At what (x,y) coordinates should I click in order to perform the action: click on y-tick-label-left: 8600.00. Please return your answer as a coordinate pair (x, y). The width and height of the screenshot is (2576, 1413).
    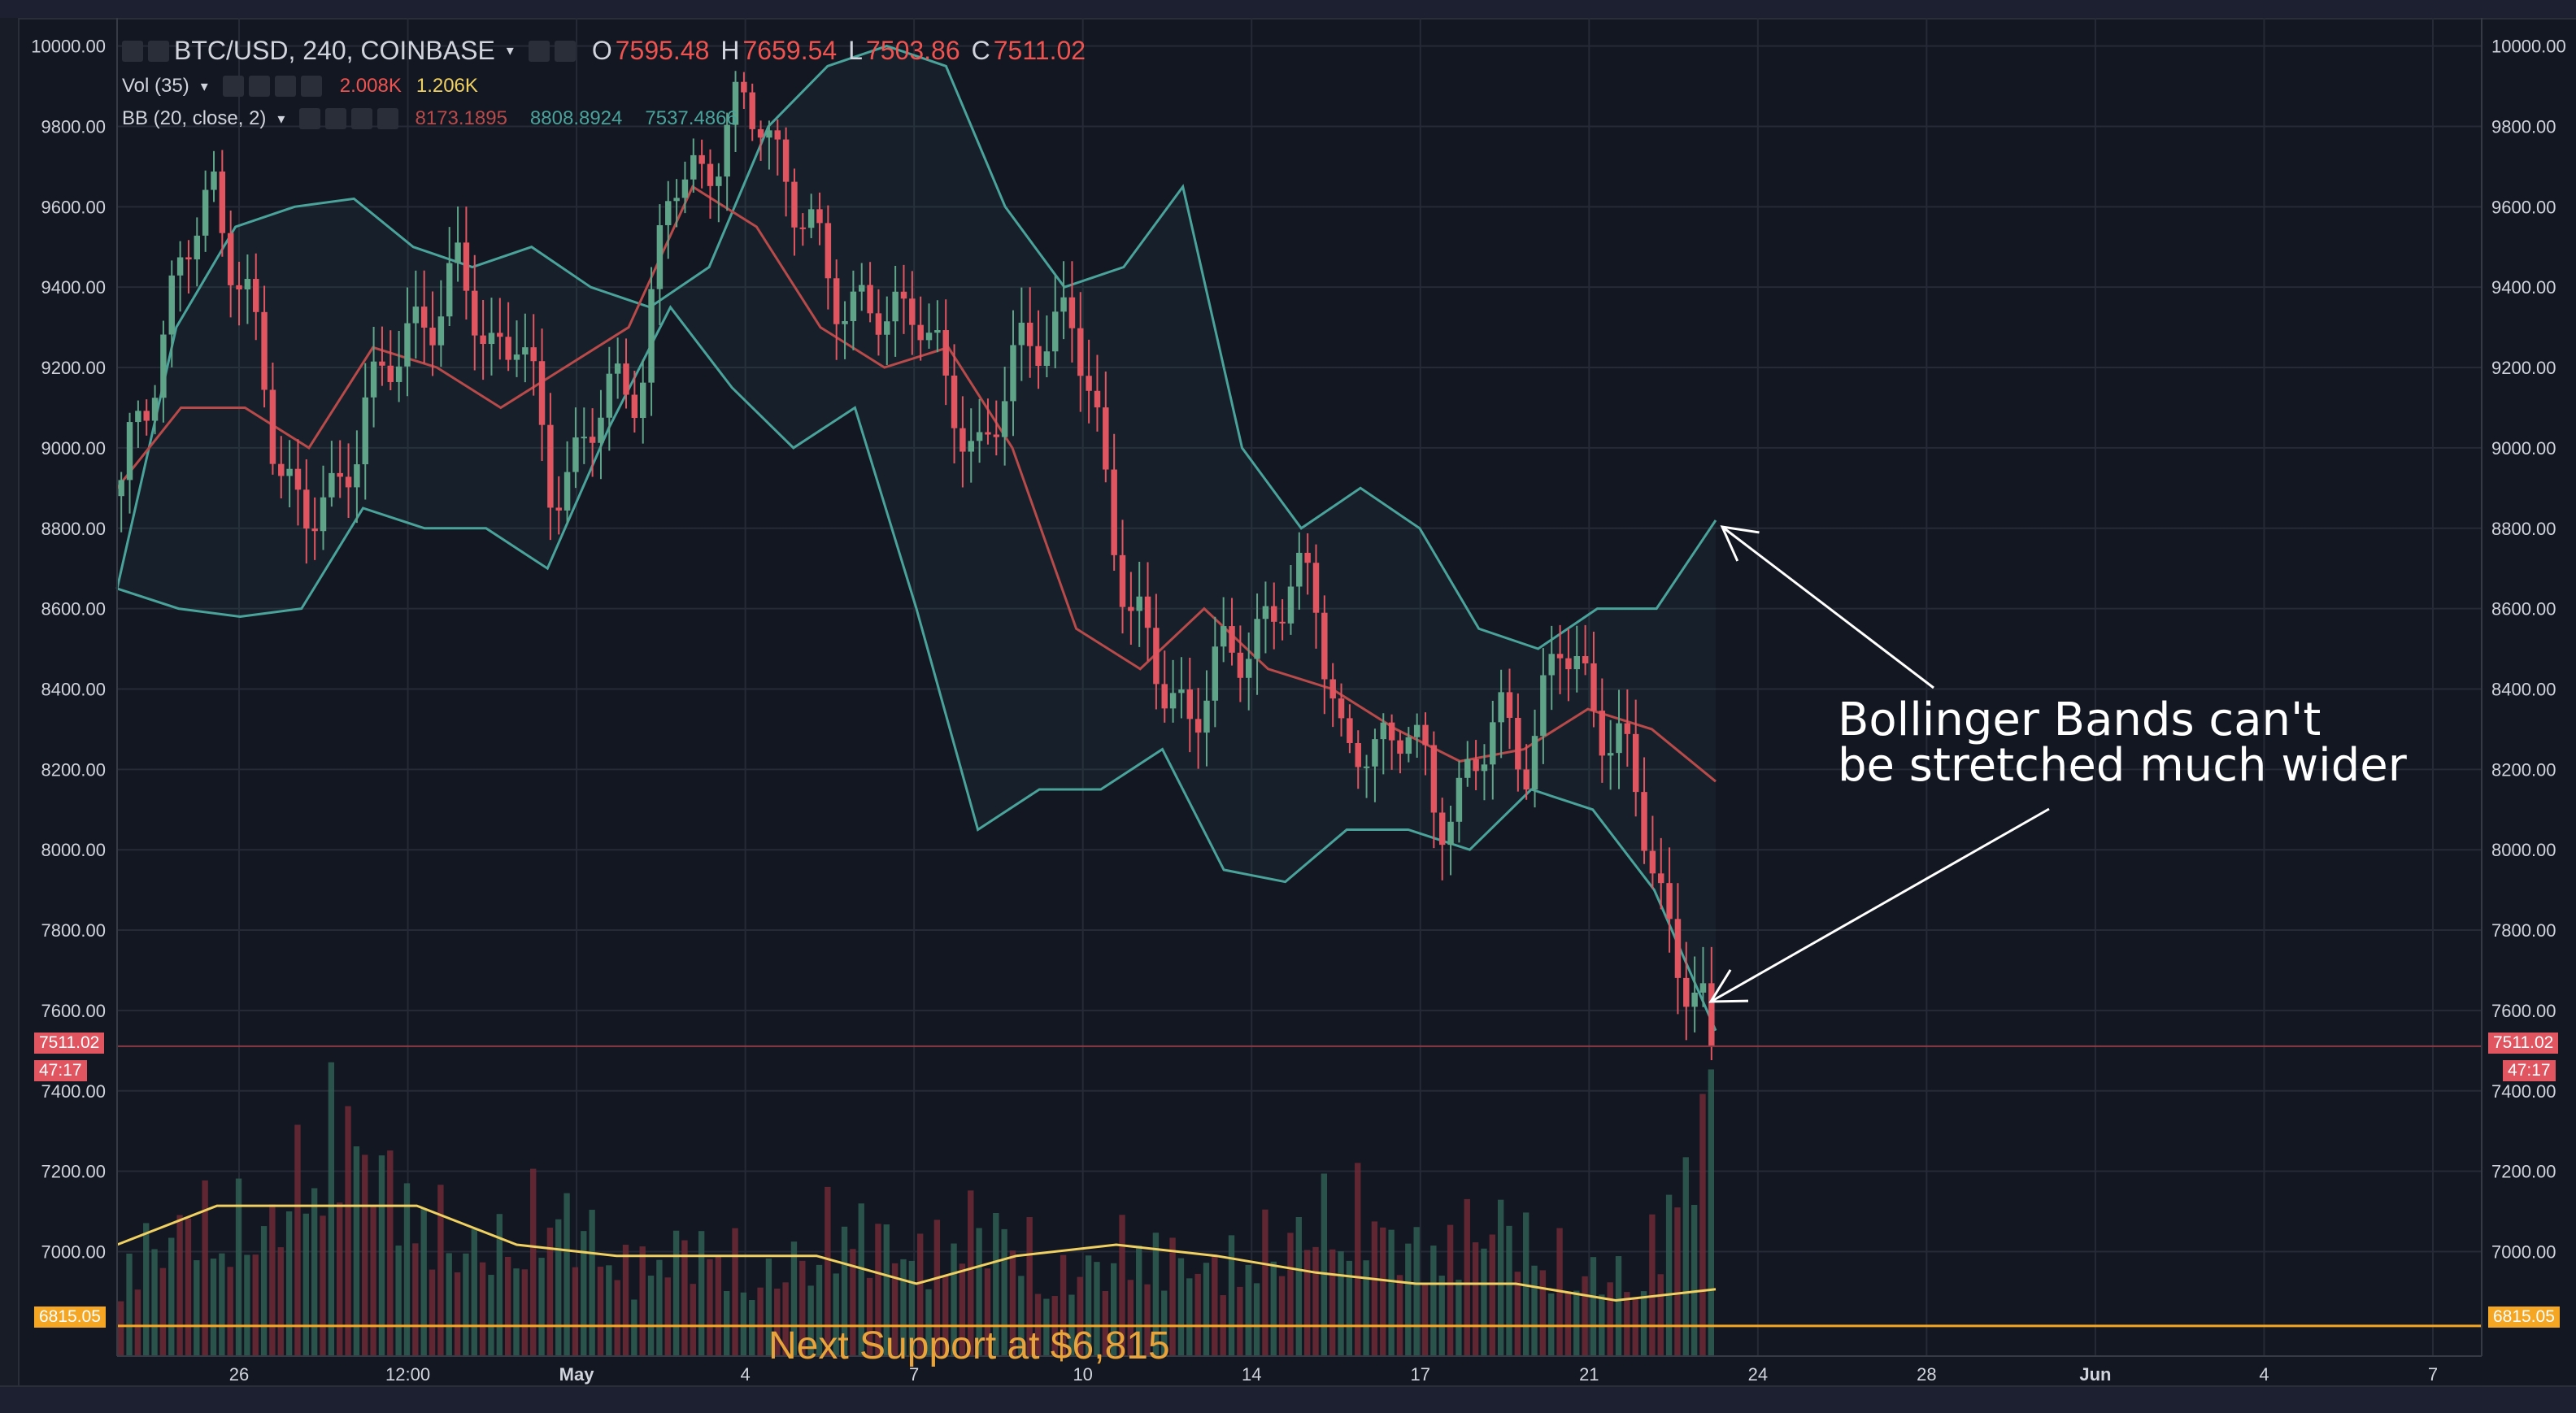
    Looking at the image, I should click on (73, 609).